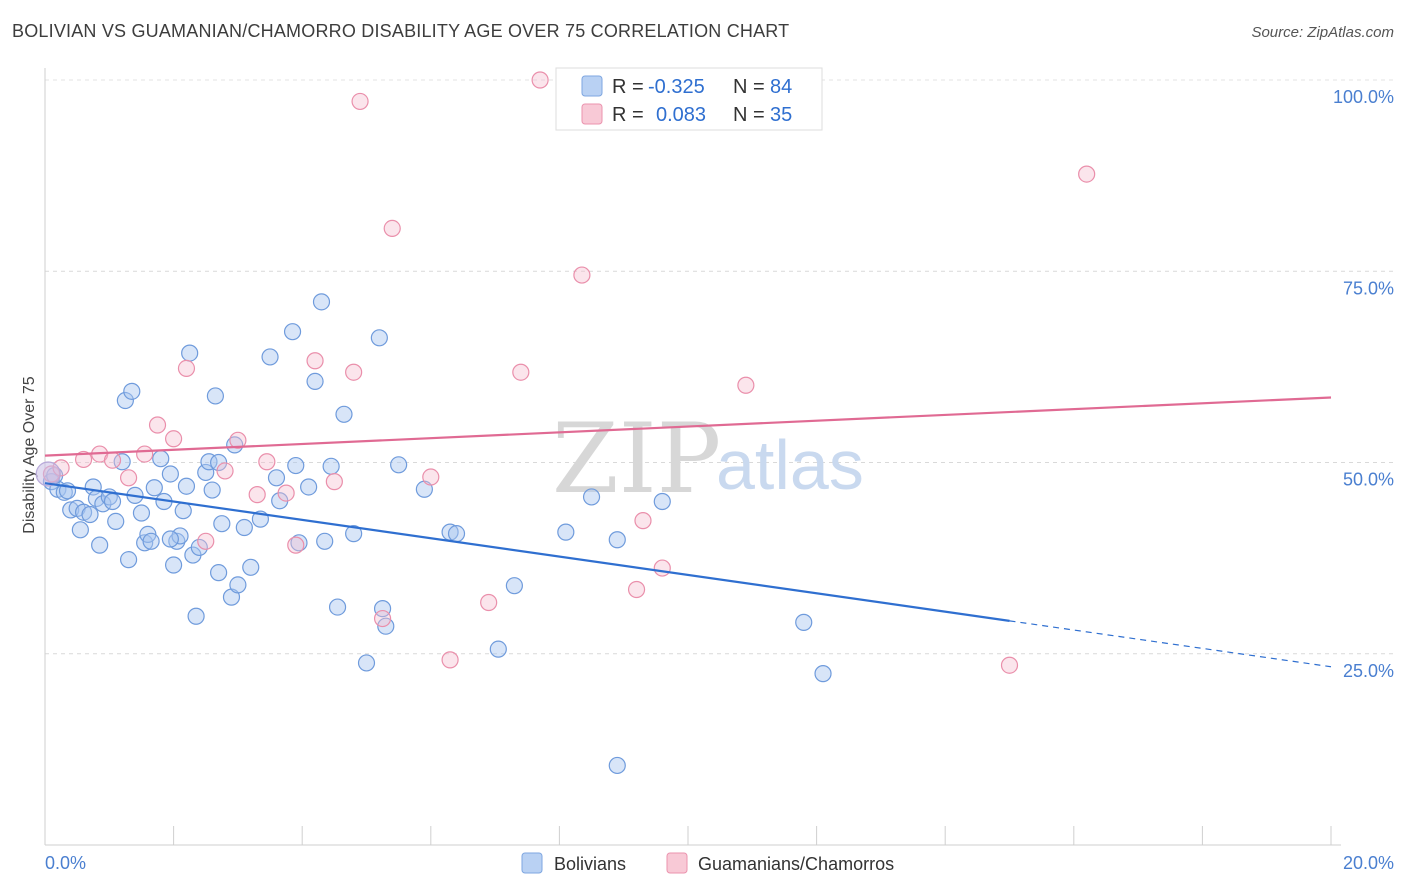 This screenshot has width=1406, height=892. I want to click on legend-swatch-guamanians-bottom, so click(677, 863).